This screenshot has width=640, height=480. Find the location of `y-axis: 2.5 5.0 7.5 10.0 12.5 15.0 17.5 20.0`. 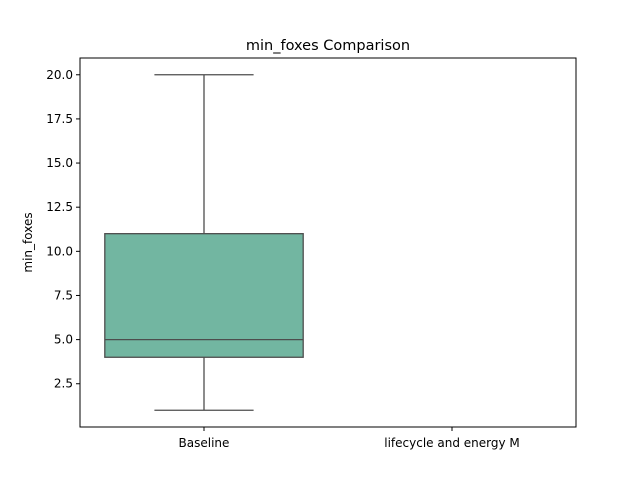

y-axis: 2.5 5.0 7.5 10.0 12.5 15.0 17.5 20.0 is located at coordinates (63, 229).